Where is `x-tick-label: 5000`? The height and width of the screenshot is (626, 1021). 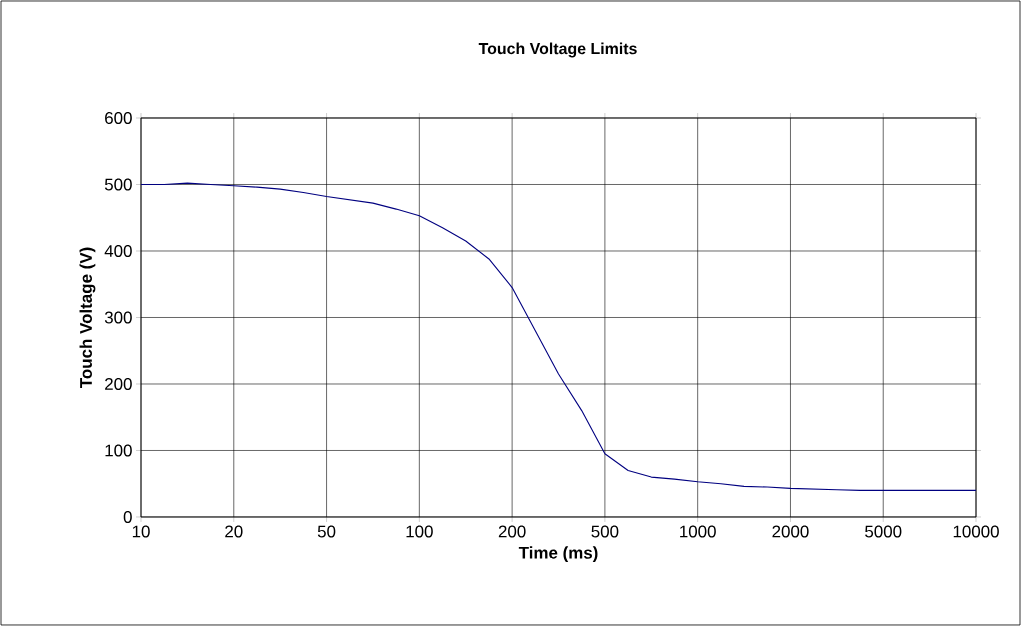
x-tick-label: 5000 is located at coordinates (883, 531).